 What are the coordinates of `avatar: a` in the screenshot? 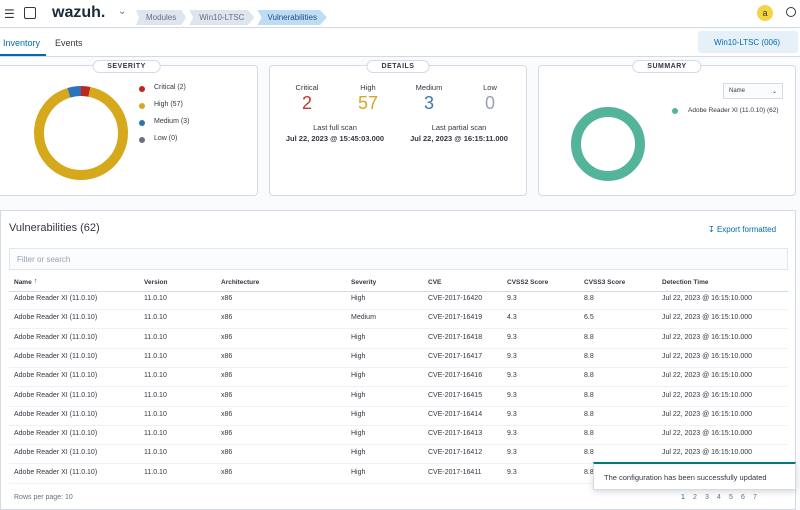 It's located at (765, 13).